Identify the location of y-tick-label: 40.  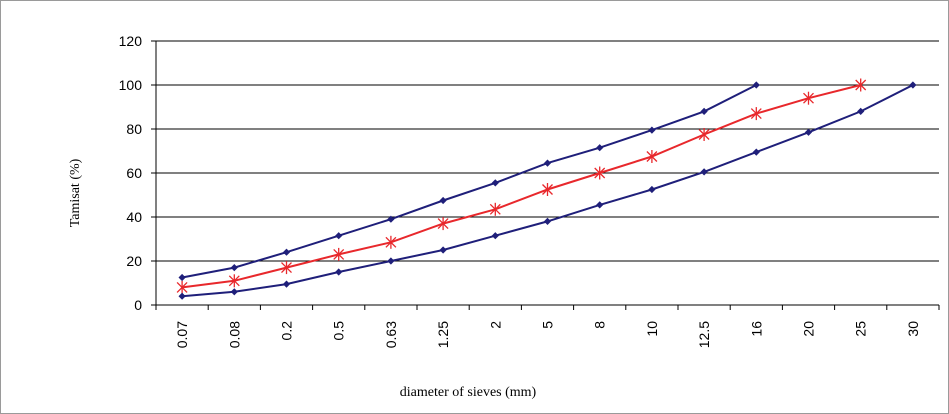
(134, 217).